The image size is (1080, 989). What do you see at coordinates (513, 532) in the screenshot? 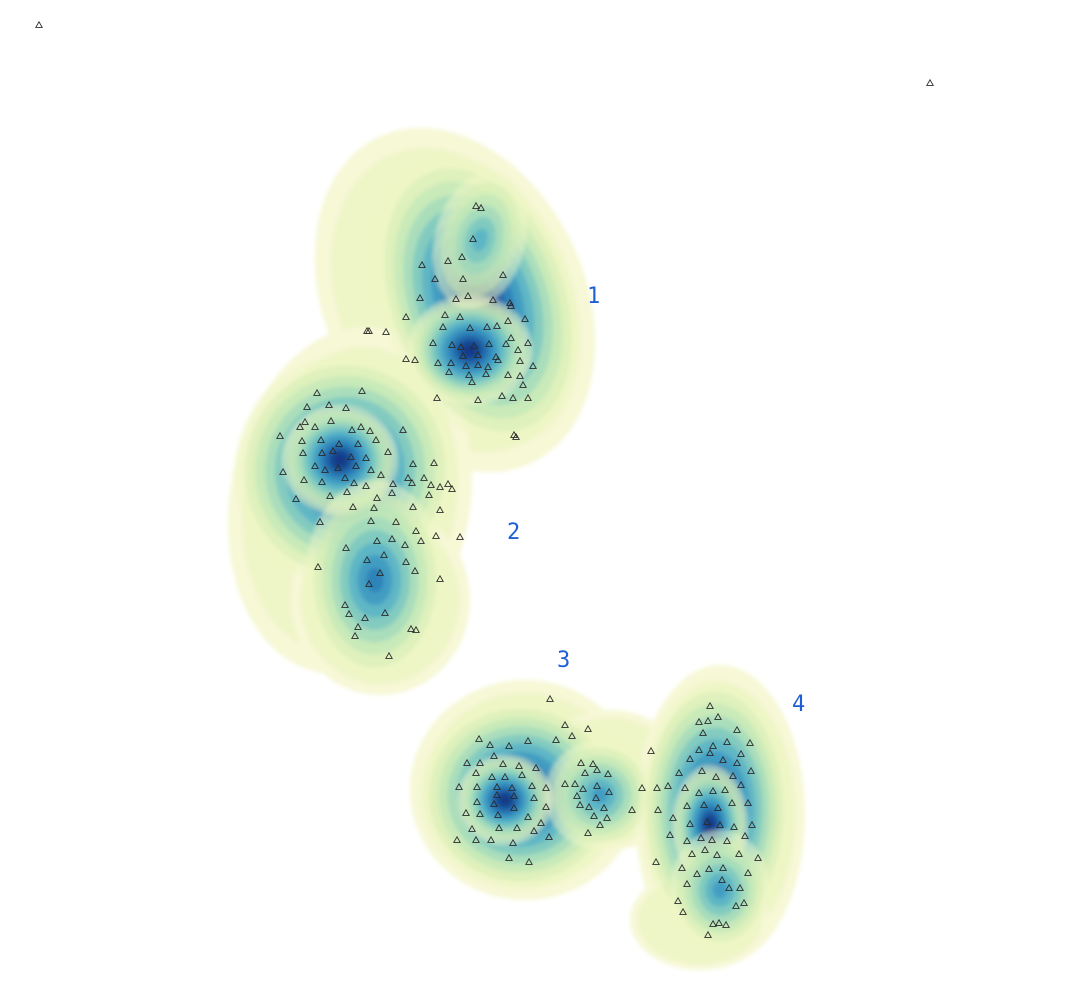
I see `cluster-label-2: 2` at bounding box center [513, 532].